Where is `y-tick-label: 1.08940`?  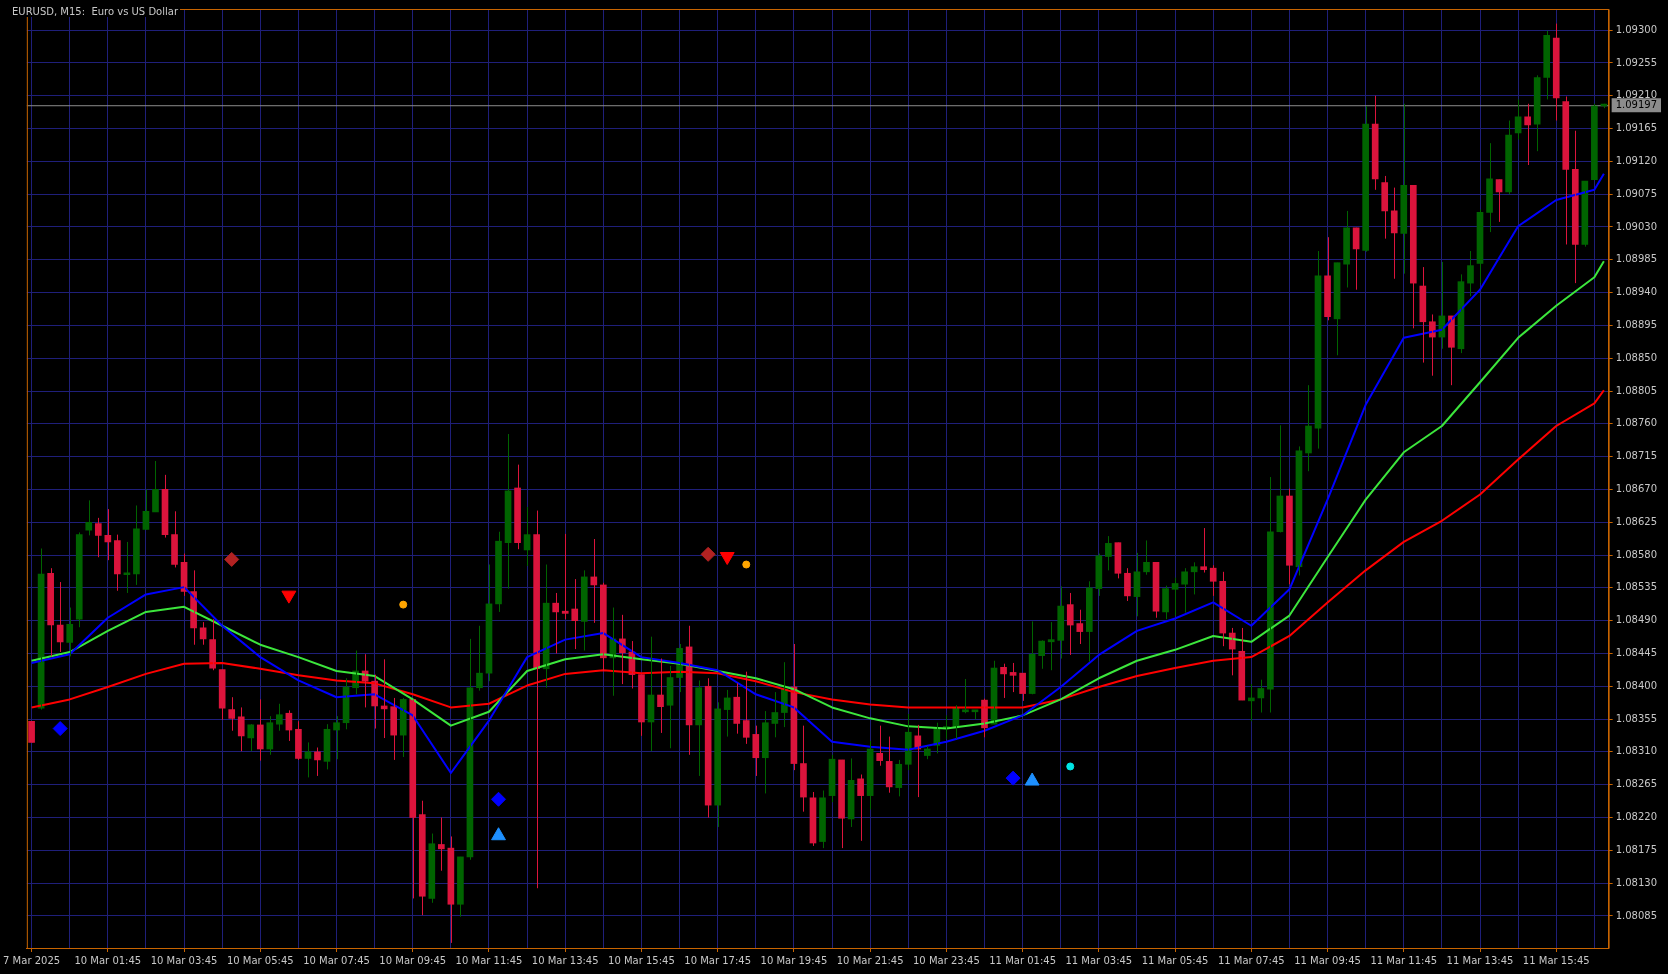 y-tick-label: 1.08940 is located at coordinates (1636, 292).